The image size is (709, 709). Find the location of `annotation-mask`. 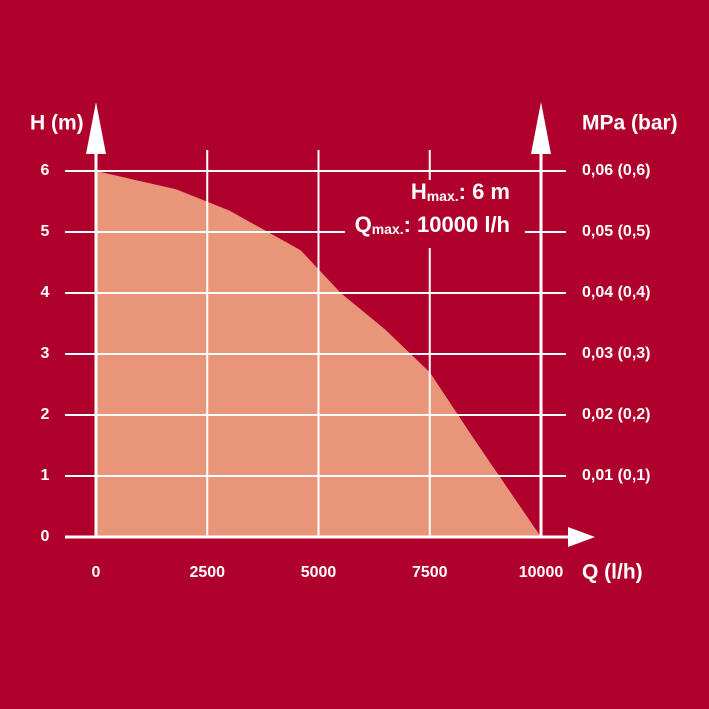

annotation-mask is located at coordinates (435, 214).